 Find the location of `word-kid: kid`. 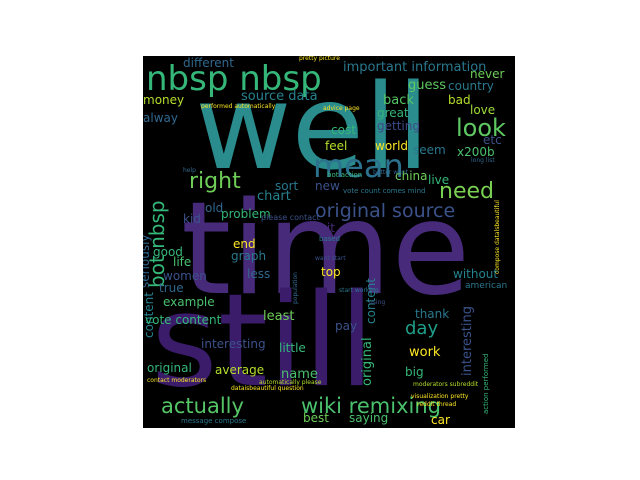

word-kid: kid is located at coordinates (192, 219).